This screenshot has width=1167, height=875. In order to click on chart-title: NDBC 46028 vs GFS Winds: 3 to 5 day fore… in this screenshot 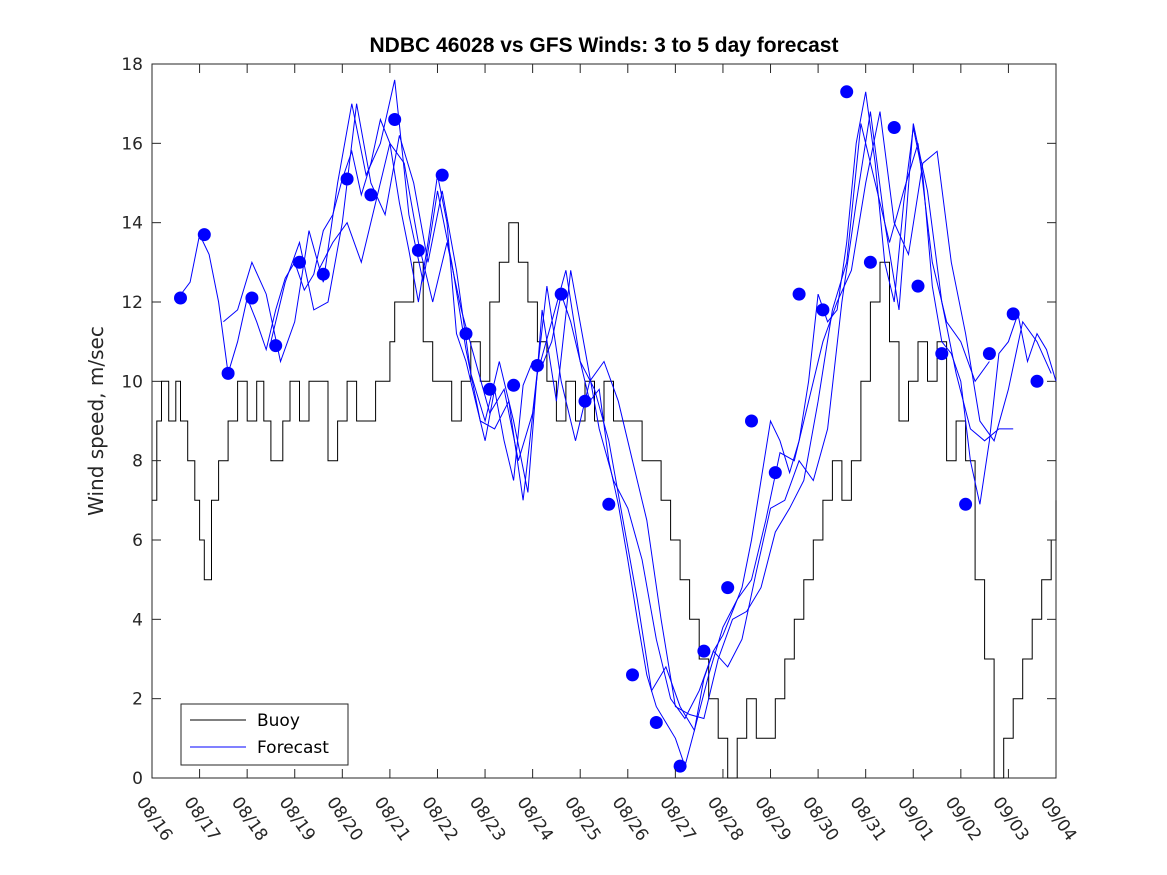, I will do `click(604, 45)`.